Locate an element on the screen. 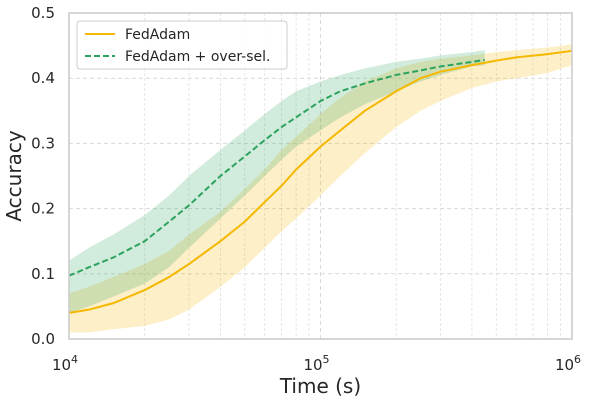 The image size is (592, 403). legend: FedAdam FedAdam + over-sel. is located at coordinates (182, 45).